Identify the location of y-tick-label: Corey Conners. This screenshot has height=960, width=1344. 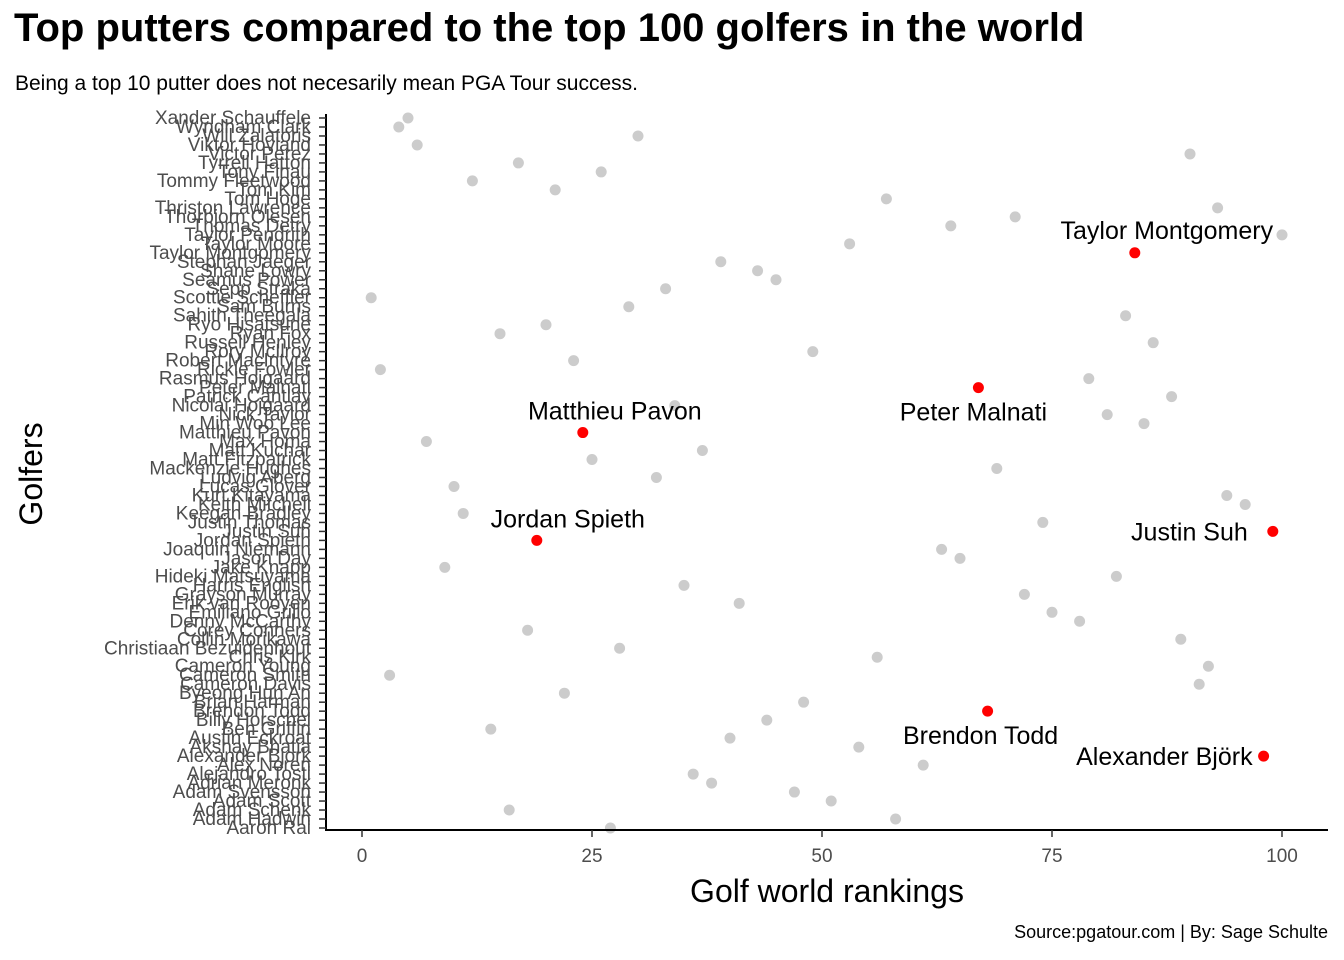
(247, 630).